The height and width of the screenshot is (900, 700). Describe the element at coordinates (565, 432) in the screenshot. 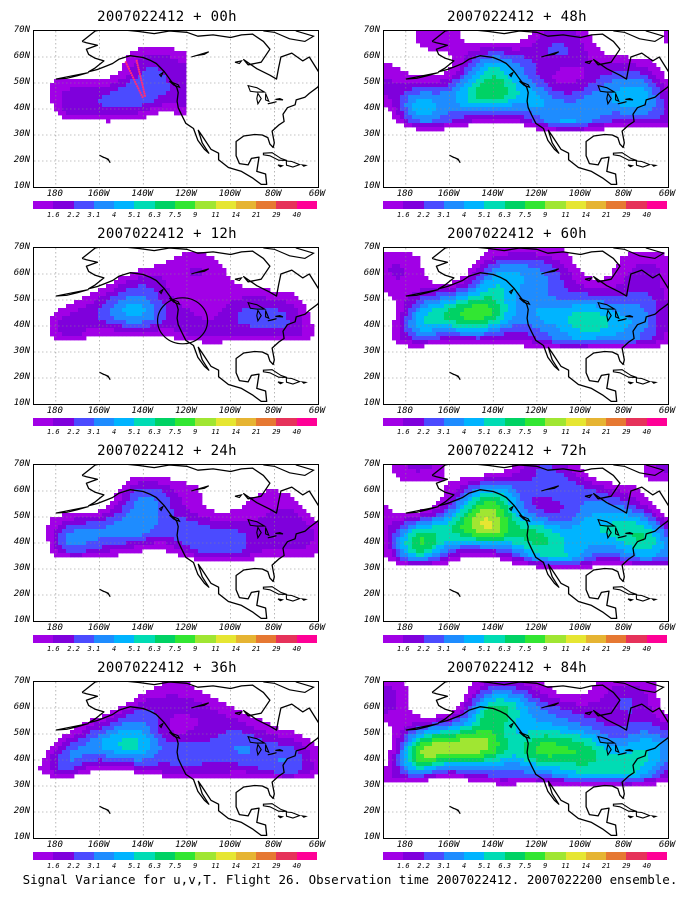

I see `colorbar-level-label: 11` at that location.